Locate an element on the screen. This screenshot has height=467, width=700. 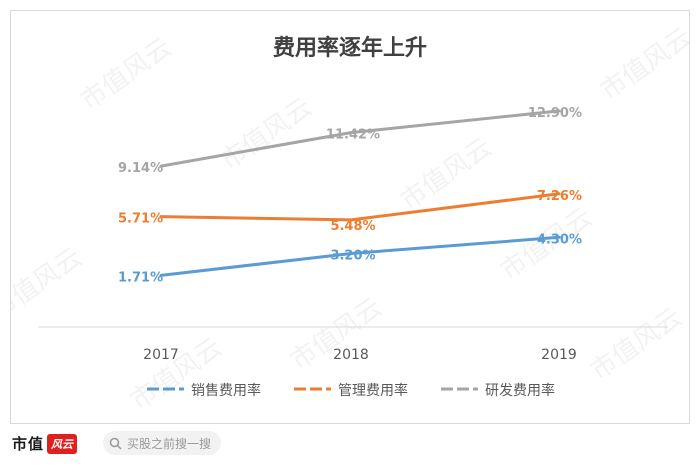
legend-label-rd: 研发费用率 is located at coordinates (520, 390).